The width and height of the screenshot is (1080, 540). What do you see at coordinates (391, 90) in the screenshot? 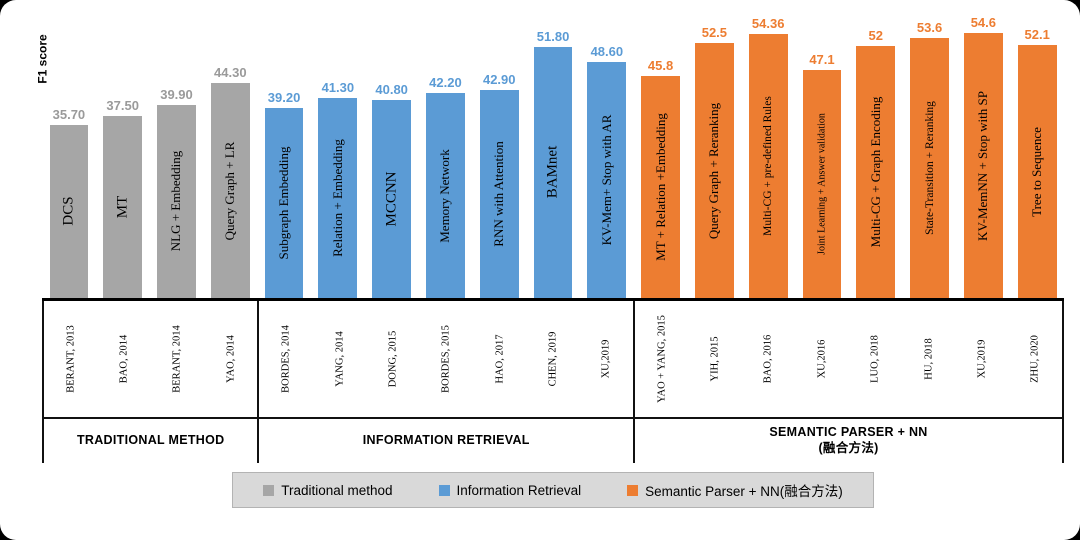
I see `bar-value-label: 40.80` at bounding box center [391, 90].